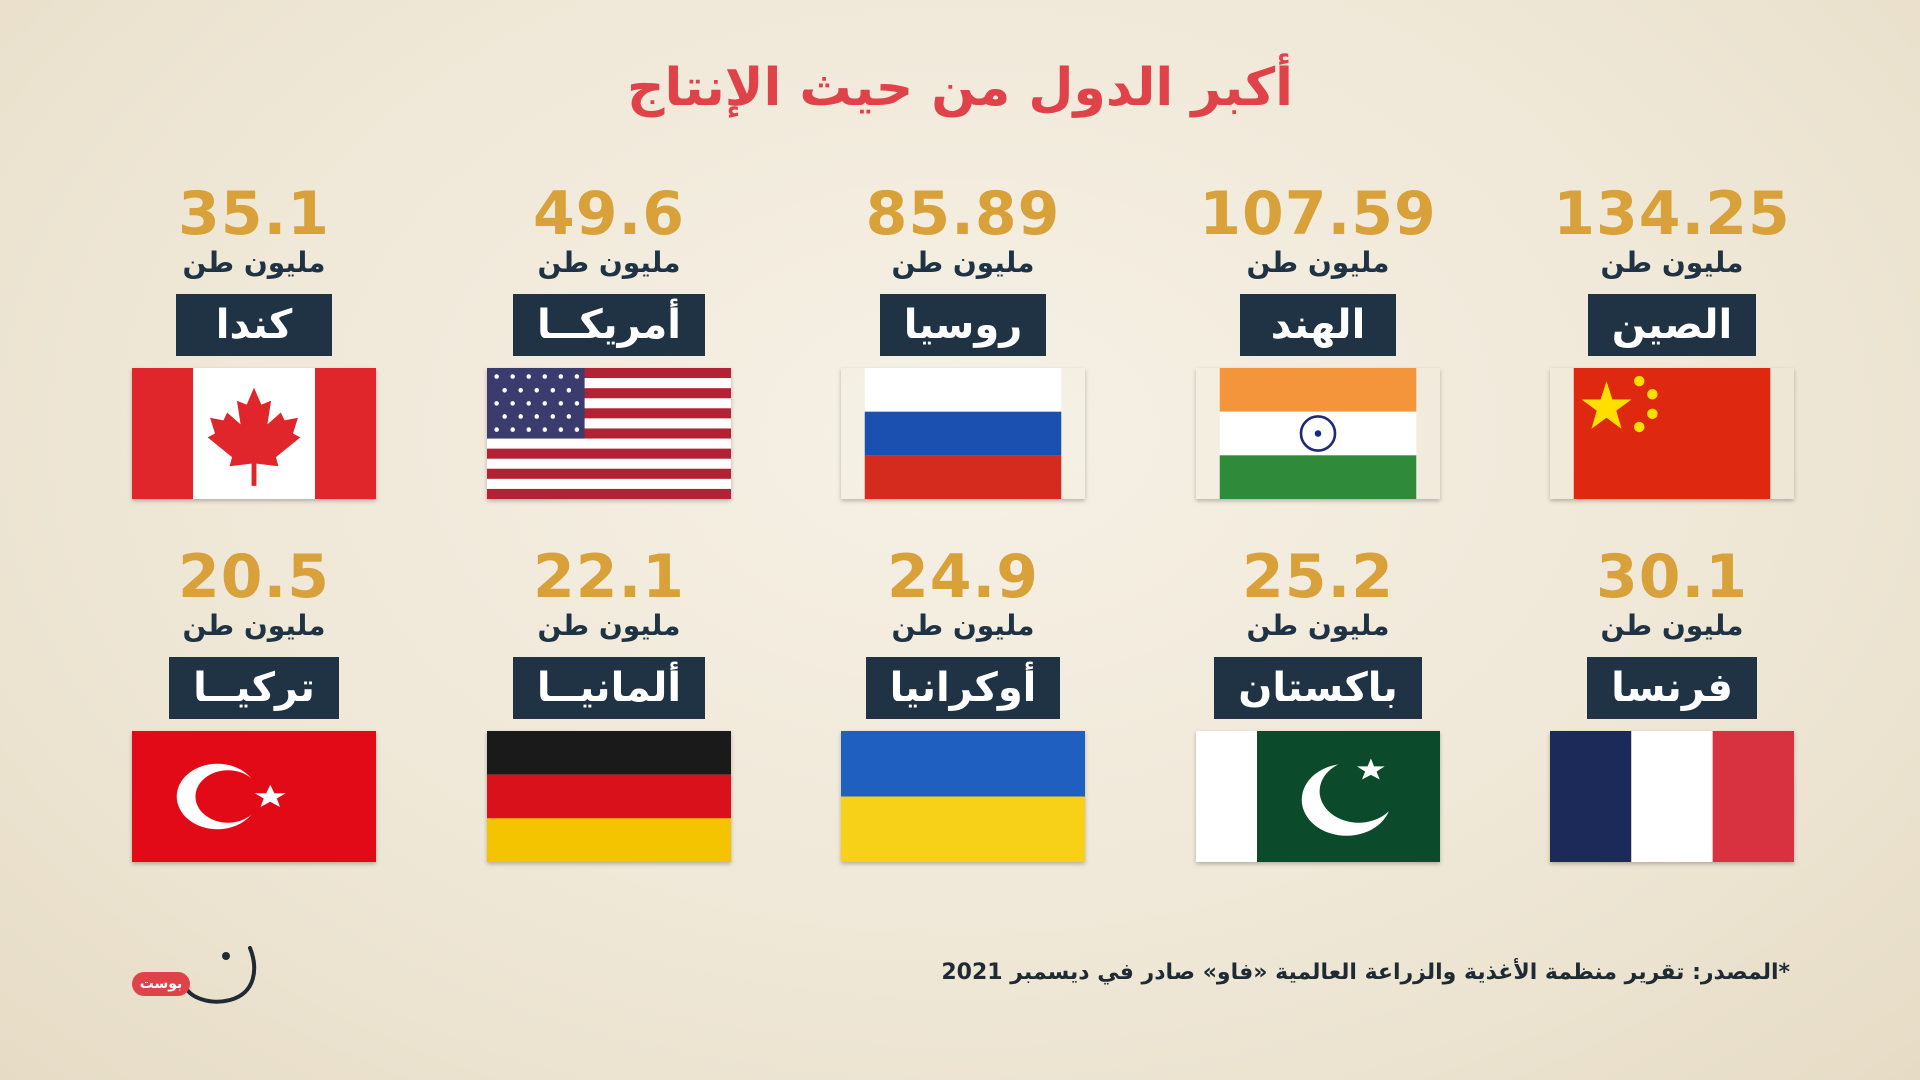  I want to click on country-name: روسيا, so click(963, 325).